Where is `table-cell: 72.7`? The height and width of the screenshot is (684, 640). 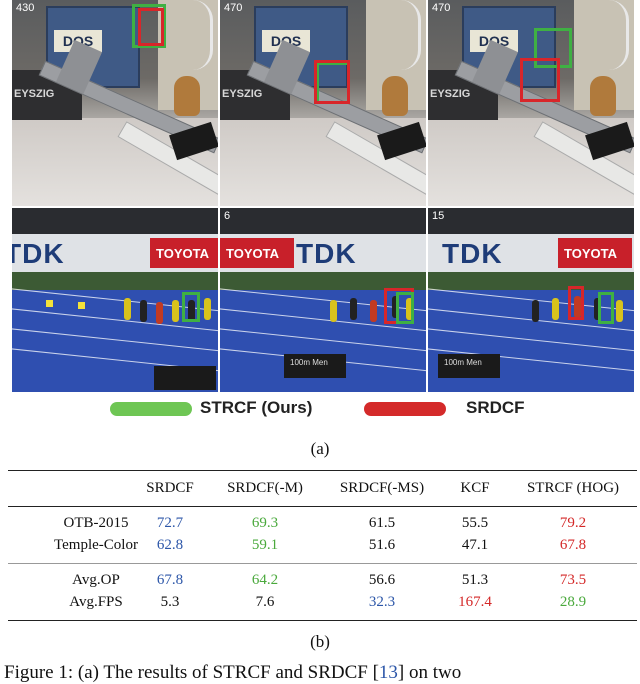
table-cell: 72.7 is located at coordinates (170, 523).